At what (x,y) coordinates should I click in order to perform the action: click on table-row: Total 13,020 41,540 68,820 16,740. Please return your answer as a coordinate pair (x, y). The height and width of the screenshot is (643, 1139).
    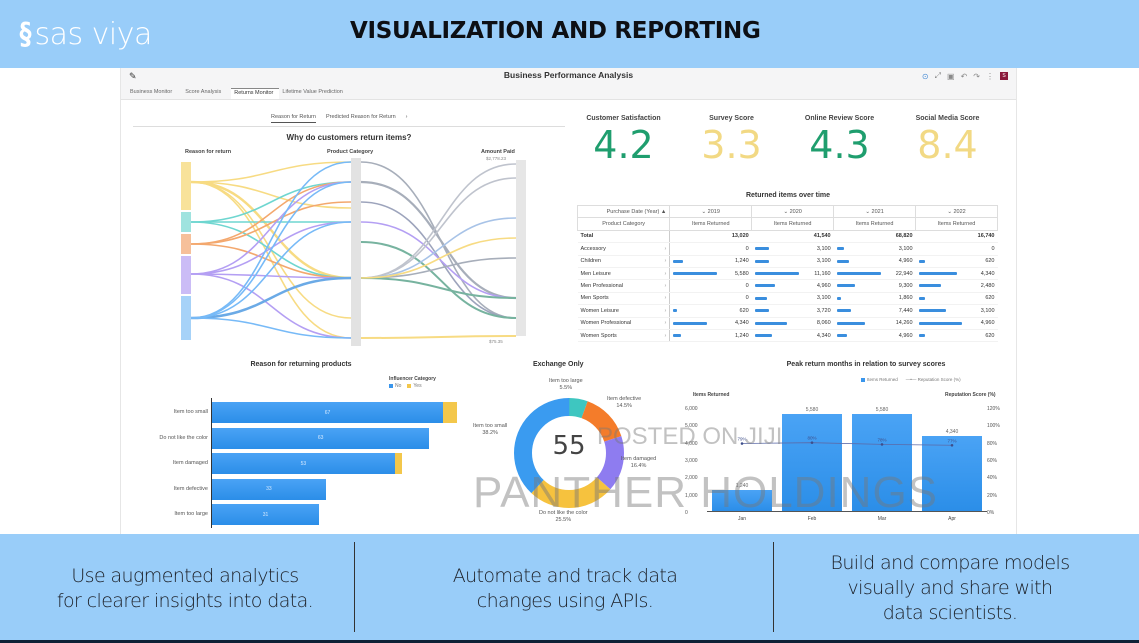
    Looking at the image, I should click on (787, 237).